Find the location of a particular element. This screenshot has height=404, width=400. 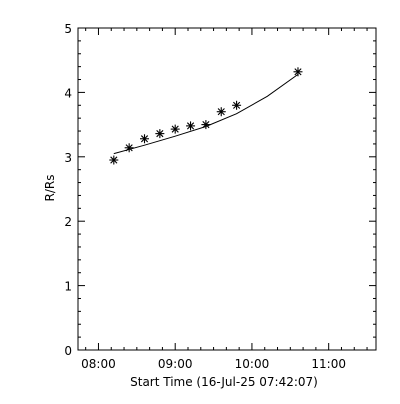

y-tick-label: 0 is located at coordinates (68, 351).